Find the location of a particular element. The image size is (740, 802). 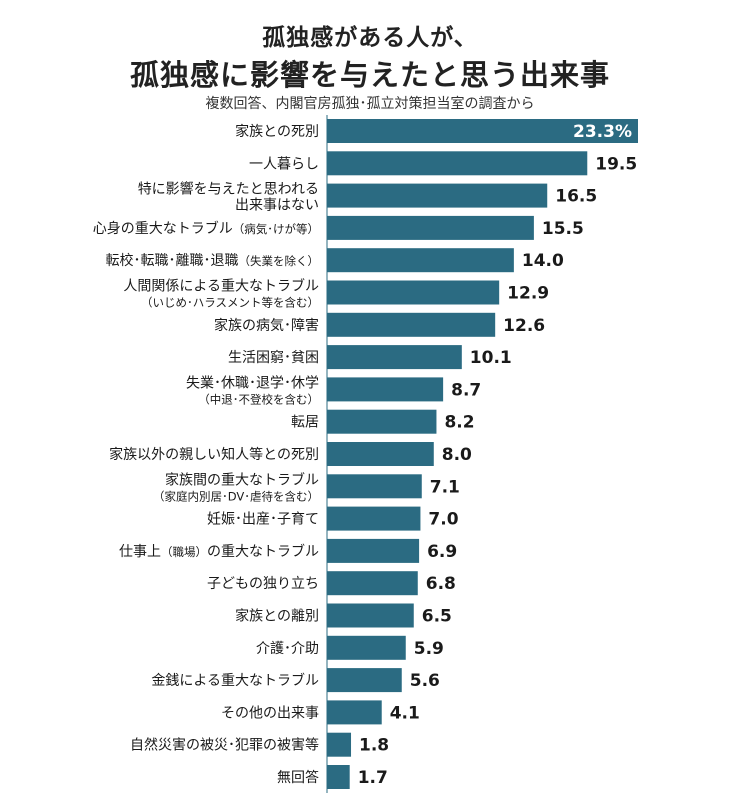

category-label-note: （失業を除く） is located at coordinates (279, 261).